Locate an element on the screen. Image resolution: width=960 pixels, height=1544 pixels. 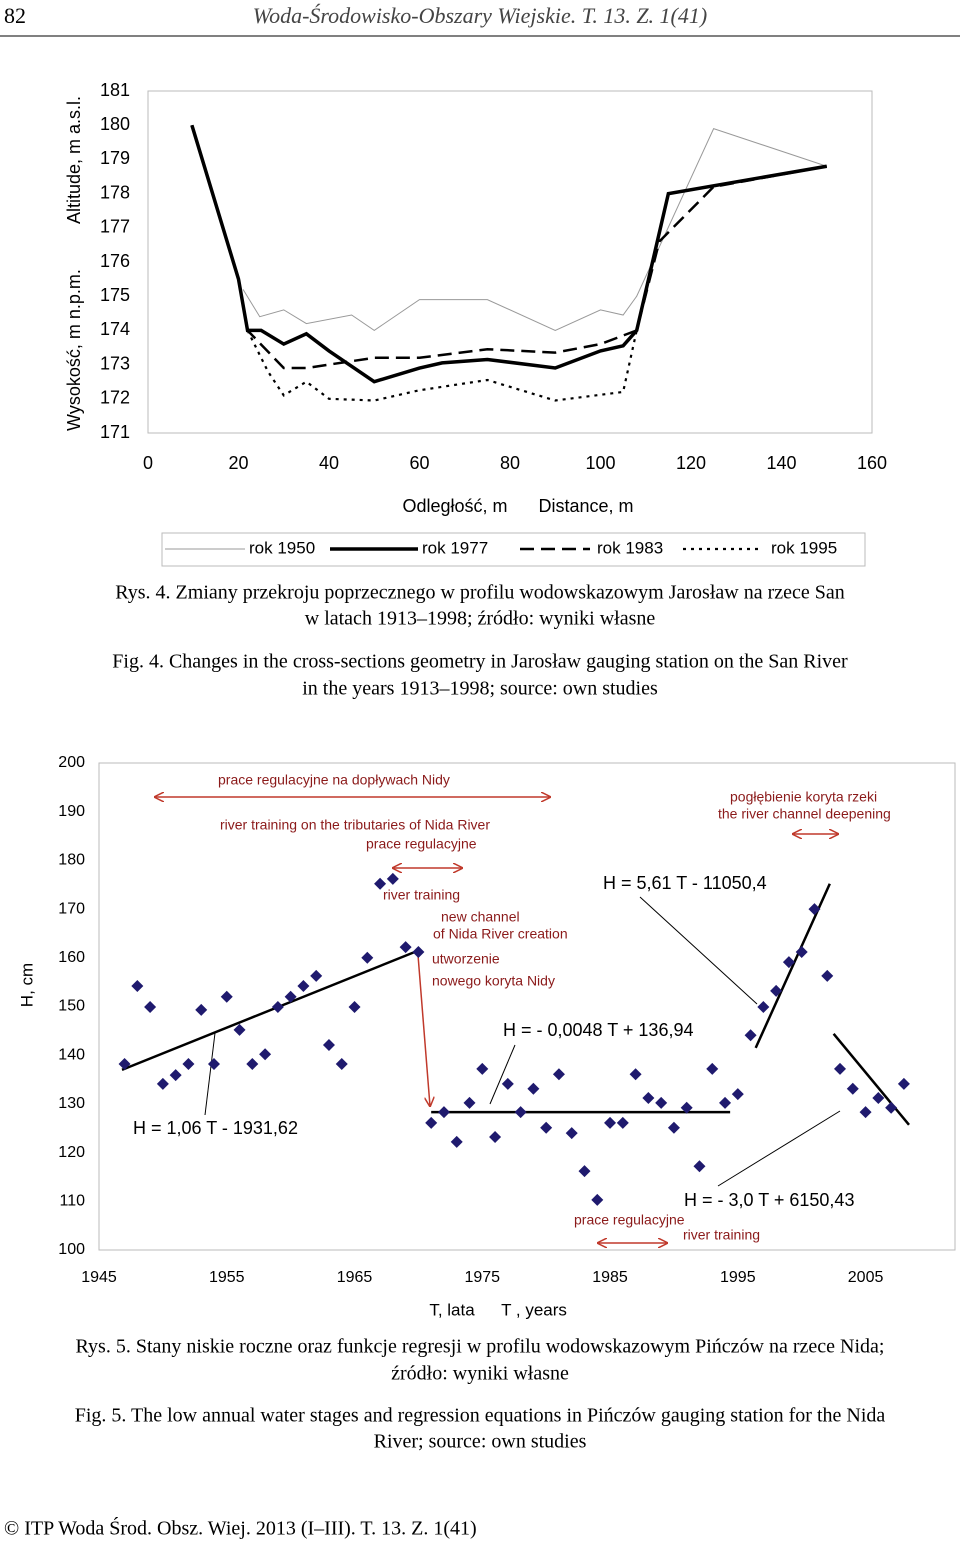
y-tick-label: 172 is located at coordinates (115, 398).